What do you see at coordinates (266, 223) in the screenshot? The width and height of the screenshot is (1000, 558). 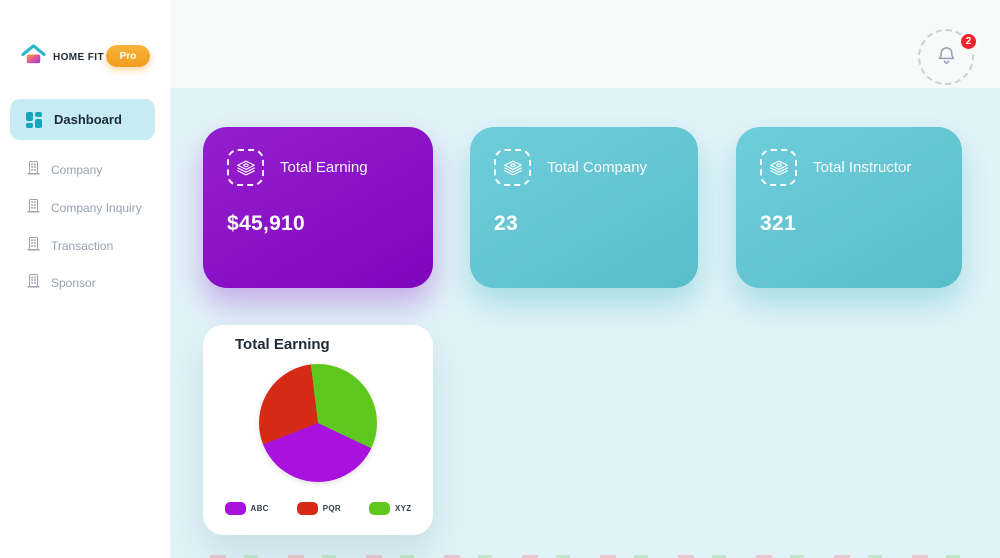 I see `stat-value: $45,910` at bounding box center [266, 223].